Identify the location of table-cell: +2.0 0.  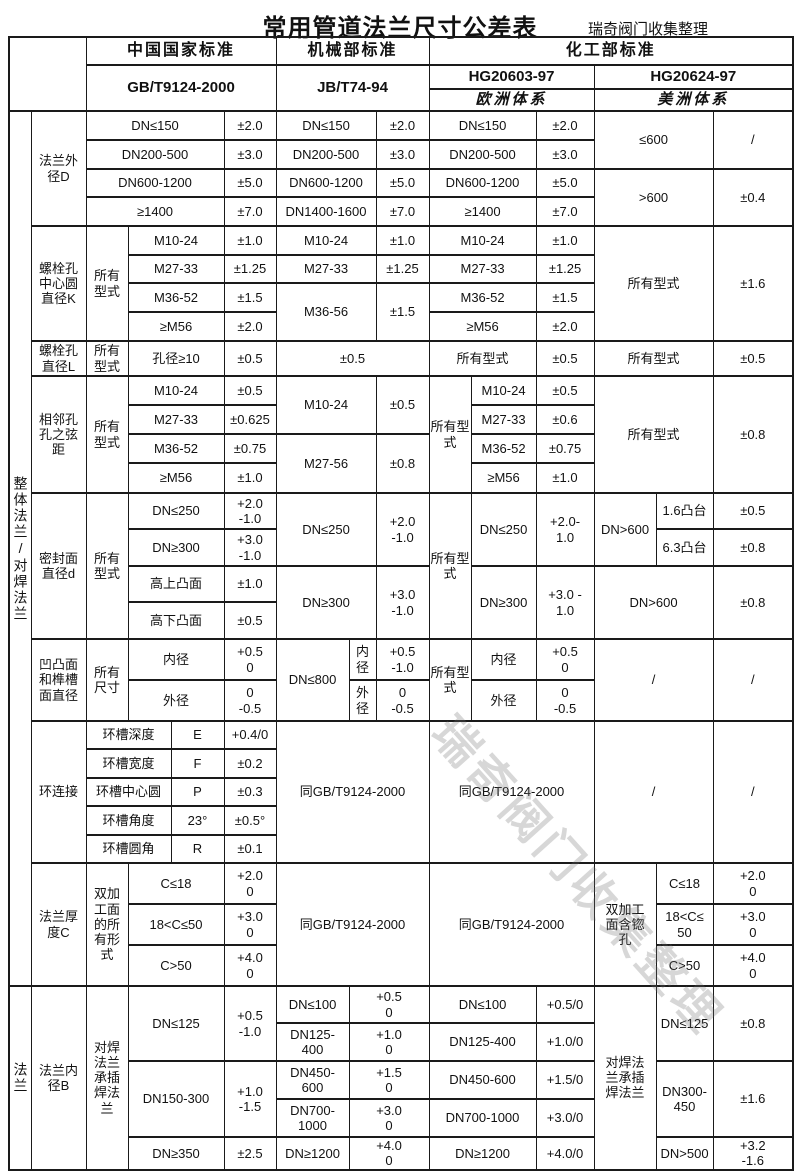
(753, 883).